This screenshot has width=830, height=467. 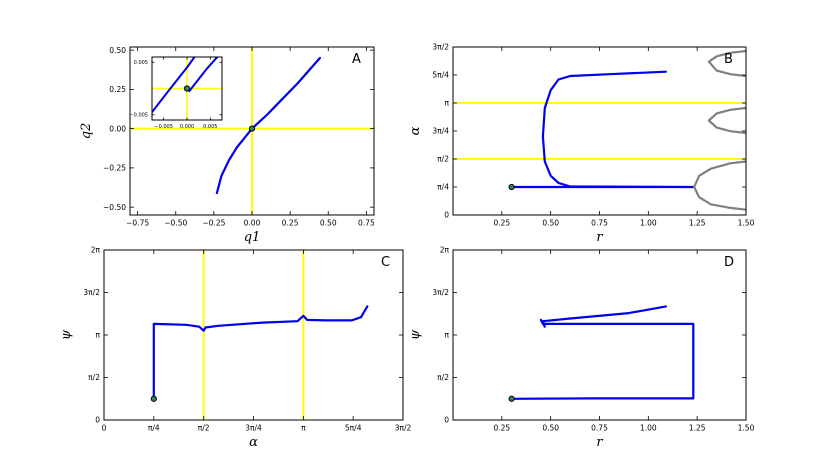 I want to click on x-tick-label: 0.00, so click(x=252, y=223).